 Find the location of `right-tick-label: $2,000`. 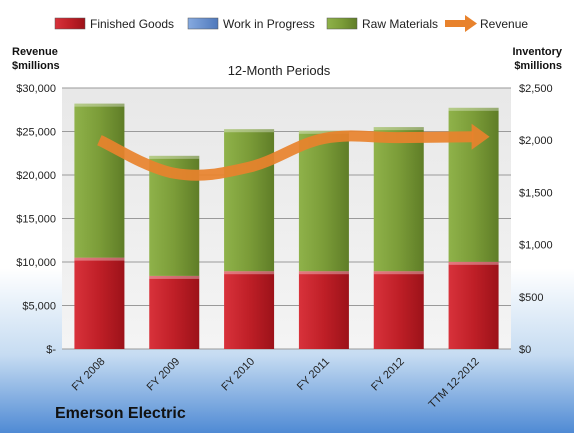

right-tick-label: $2,000 is located at coordinates (536, 141).